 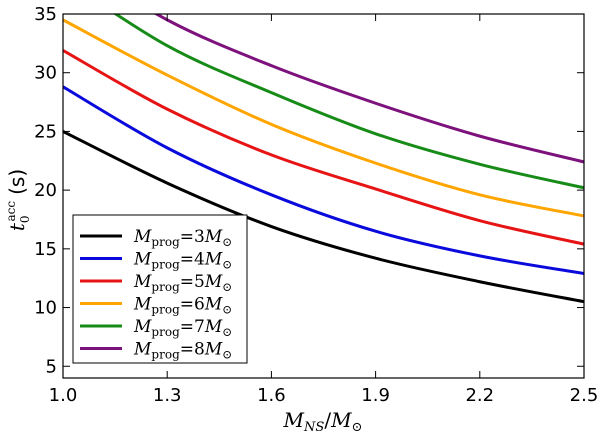 What do you see at coordinates (584, 395) in the screenshot?
I see `x-tick-label: 2.5` at bounding box center [584, 395].